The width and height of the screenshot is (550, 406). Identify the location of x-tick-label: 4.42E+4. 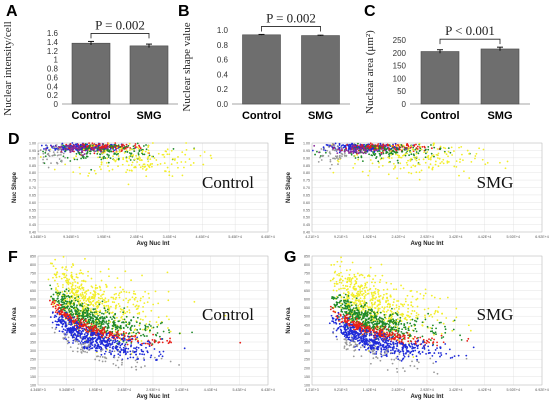
(485, 237).